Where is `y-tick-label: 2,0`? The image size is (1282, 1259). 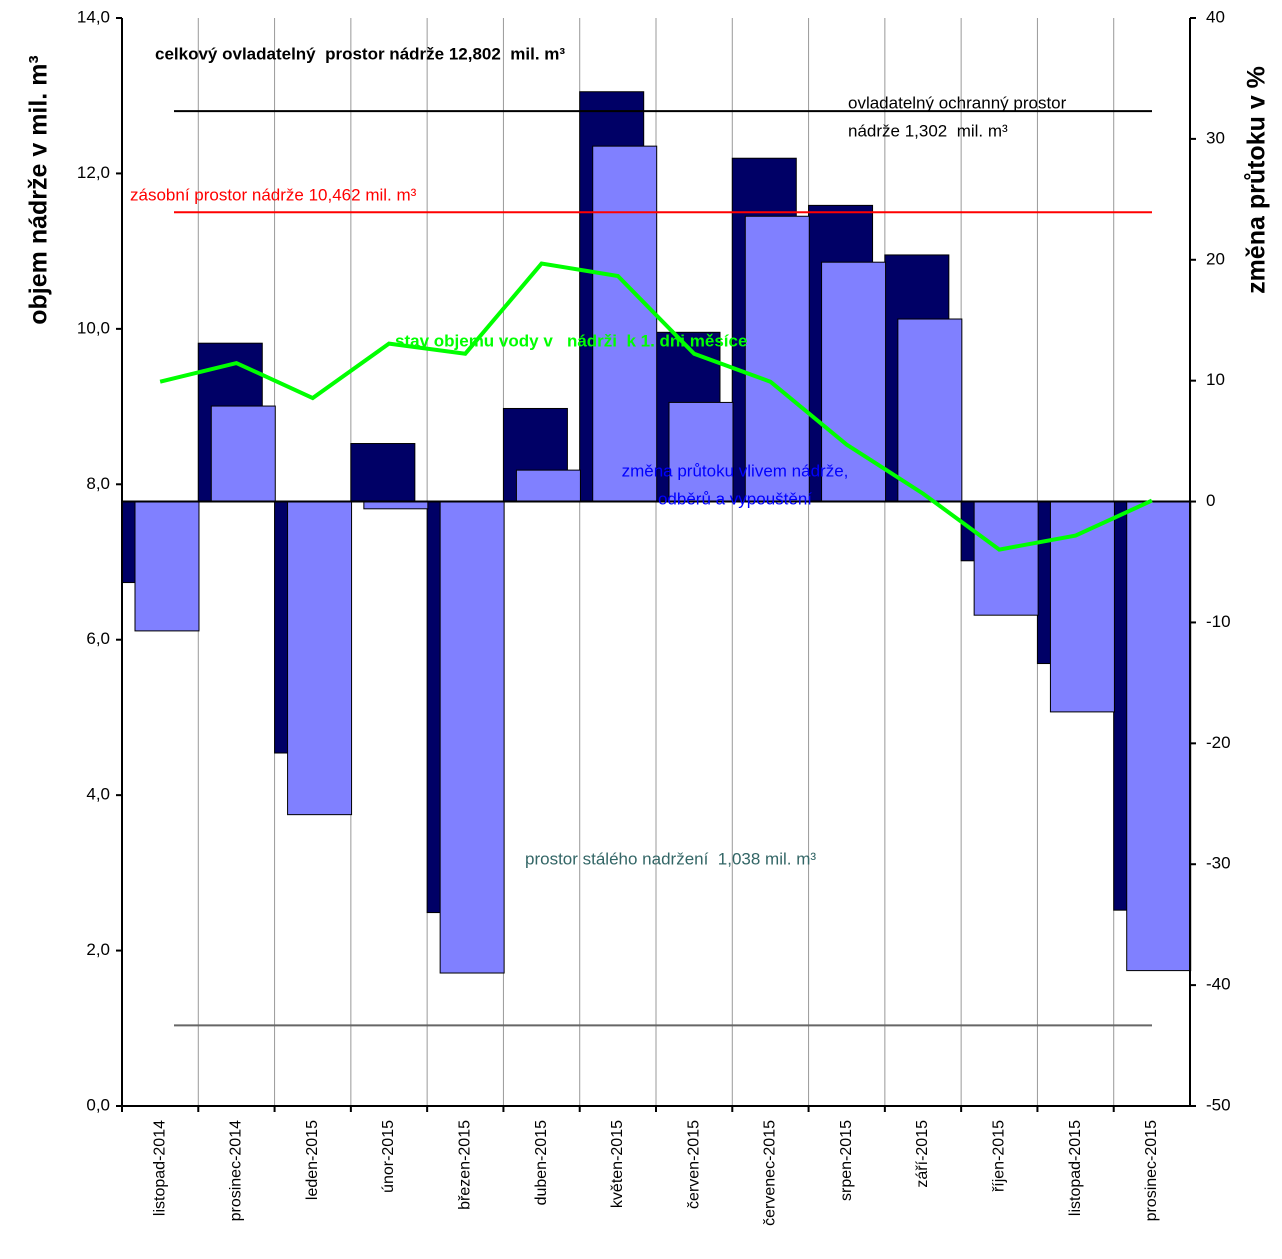 y-tick-label: 2,0 is located at coordinates (98, 949).